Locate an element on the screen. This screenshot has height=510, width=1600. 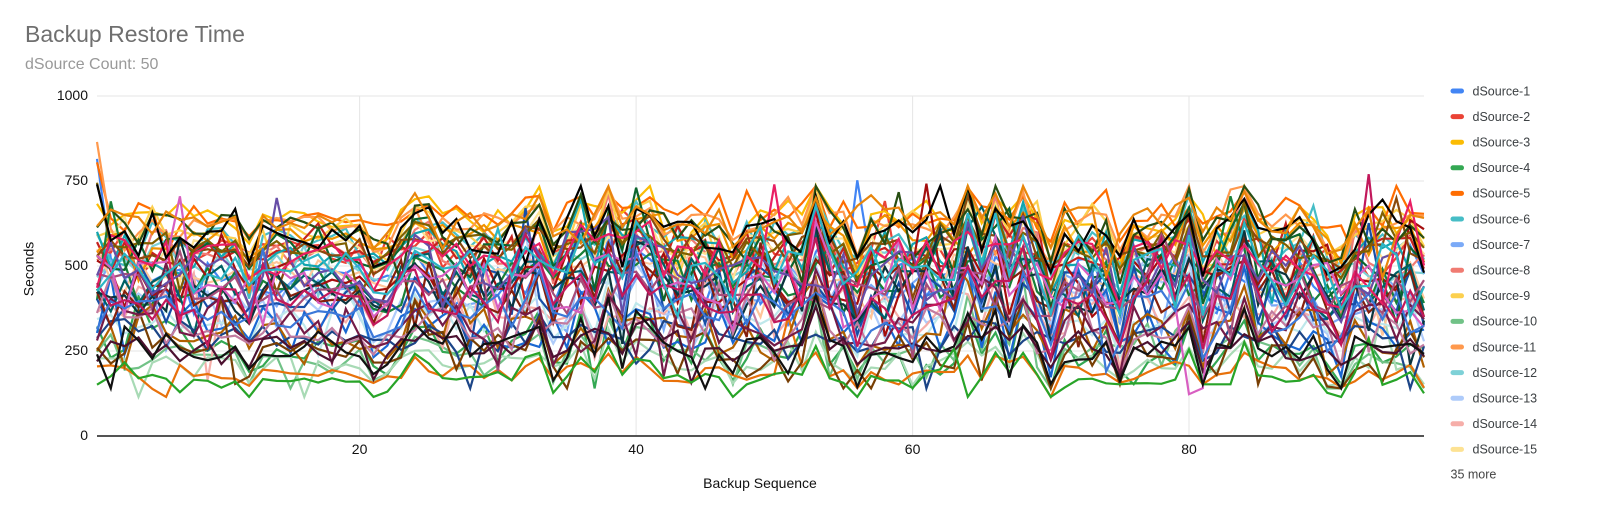
svg-text: 40 is located at coordinates (636, 449).